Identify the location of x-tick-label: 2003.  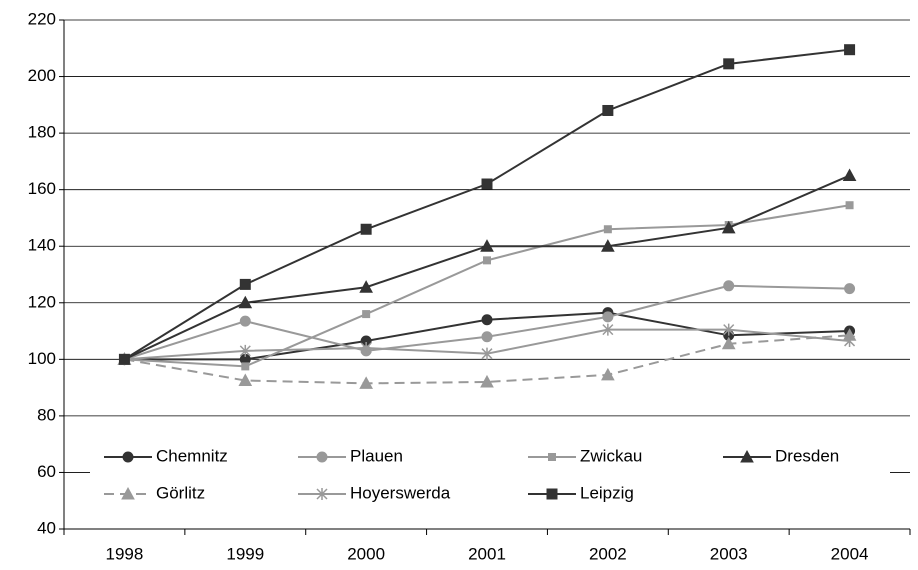
(729, 553).